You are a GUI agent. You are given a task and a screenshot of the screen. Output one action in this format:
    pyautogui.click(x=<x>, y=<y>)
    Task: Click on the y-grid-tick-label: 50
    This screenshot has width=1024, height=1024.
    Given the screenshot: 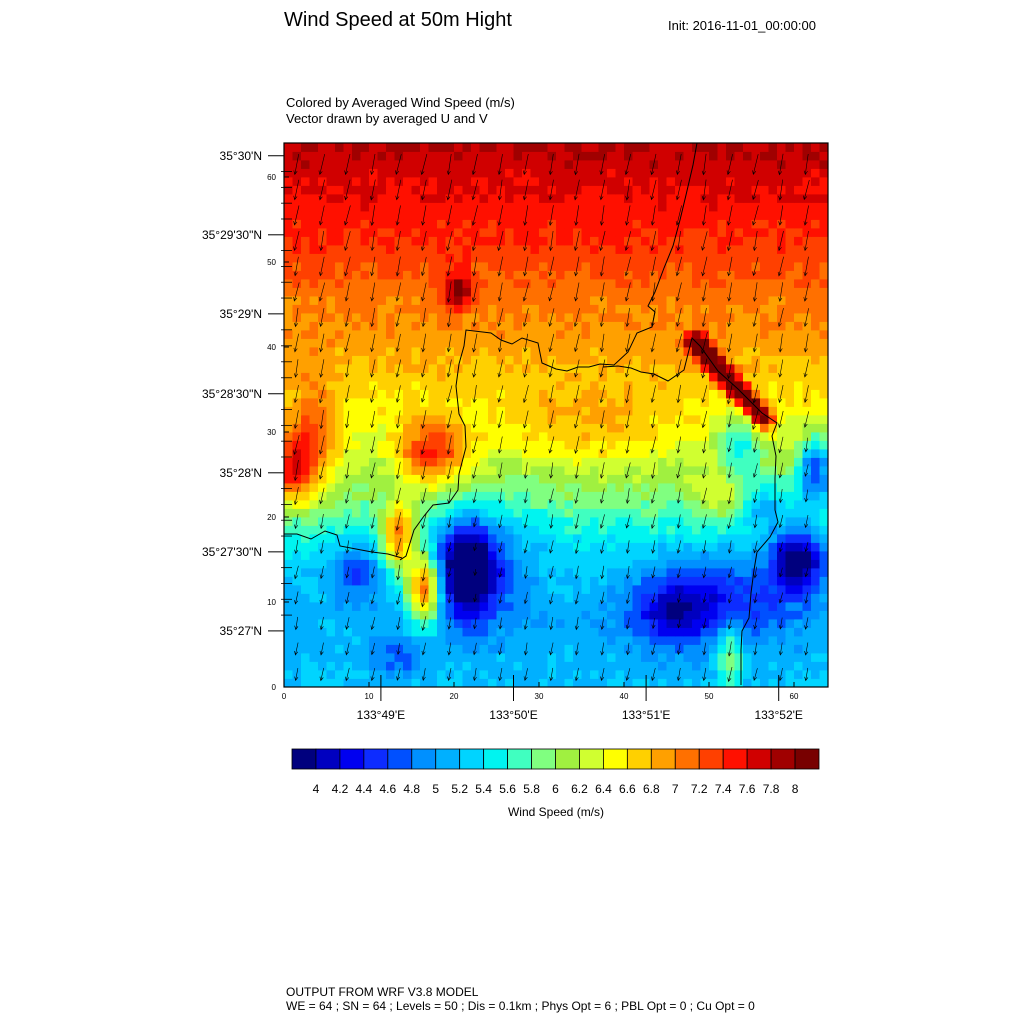 What is the action you would take?
    pyautogui.click(x=271, y=262)
    